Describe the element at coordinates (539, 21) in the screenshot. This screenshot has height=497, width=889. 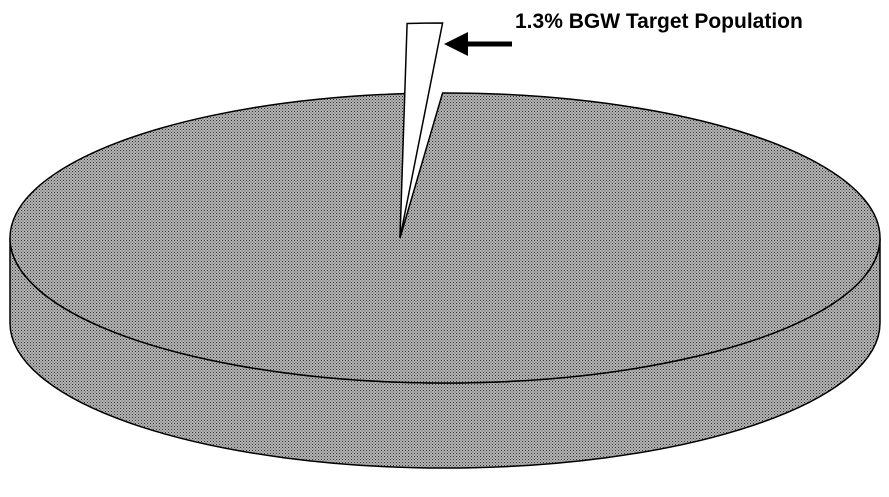
I see `value-label: 1.3%` at that location.